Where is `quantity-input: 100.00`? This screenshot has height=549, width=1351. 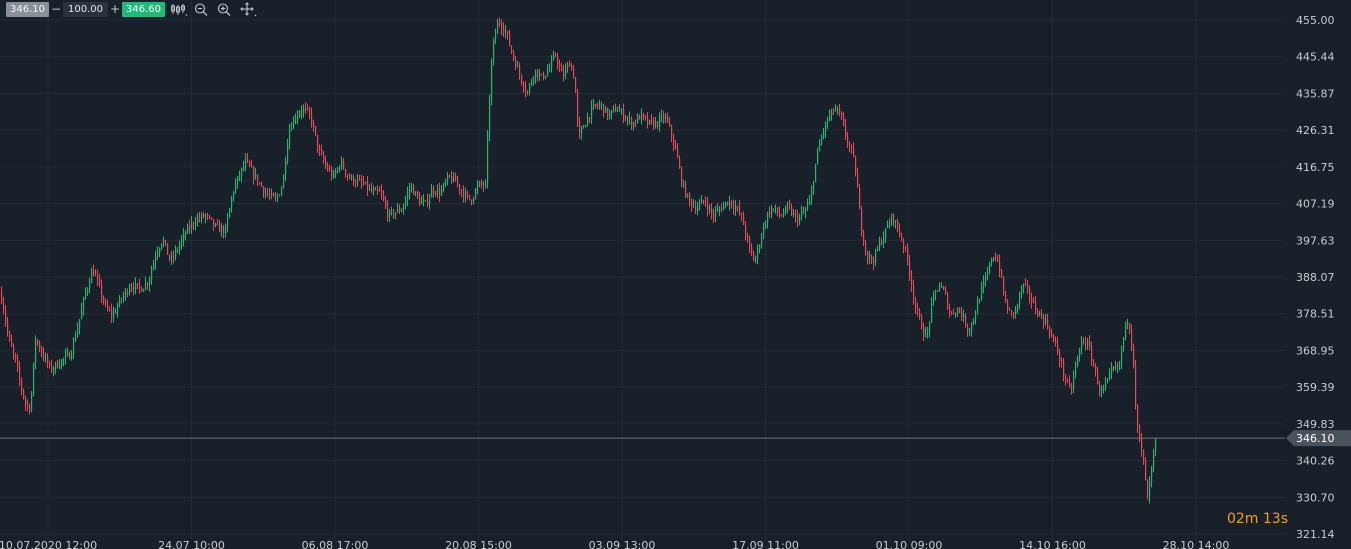
quantity-input: 100.00 is located at coordinates (85, 9).